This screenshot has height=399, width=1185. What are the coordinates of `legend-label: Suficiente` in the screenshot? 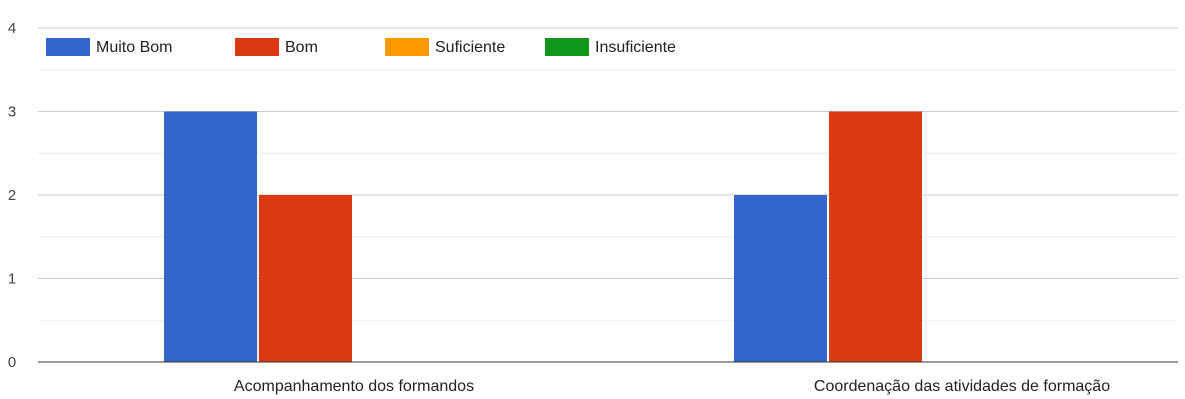 It's located at (470, 47).